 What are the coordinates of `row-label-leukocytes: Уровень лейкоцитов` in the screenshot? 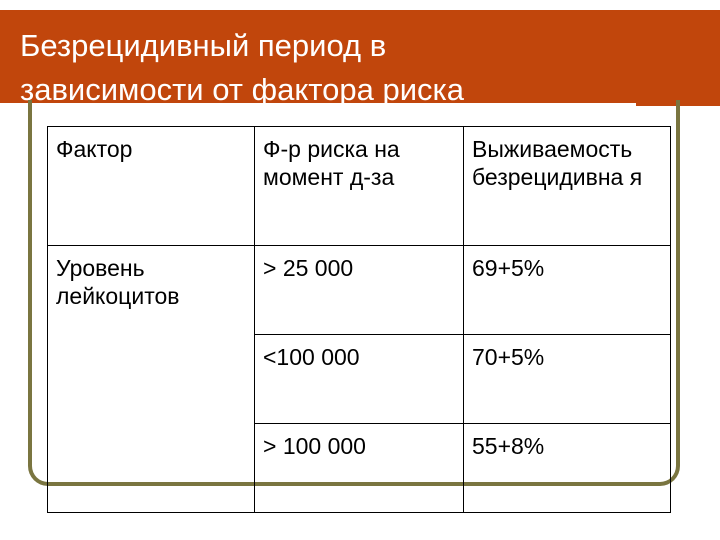 It's located at (151, 290).